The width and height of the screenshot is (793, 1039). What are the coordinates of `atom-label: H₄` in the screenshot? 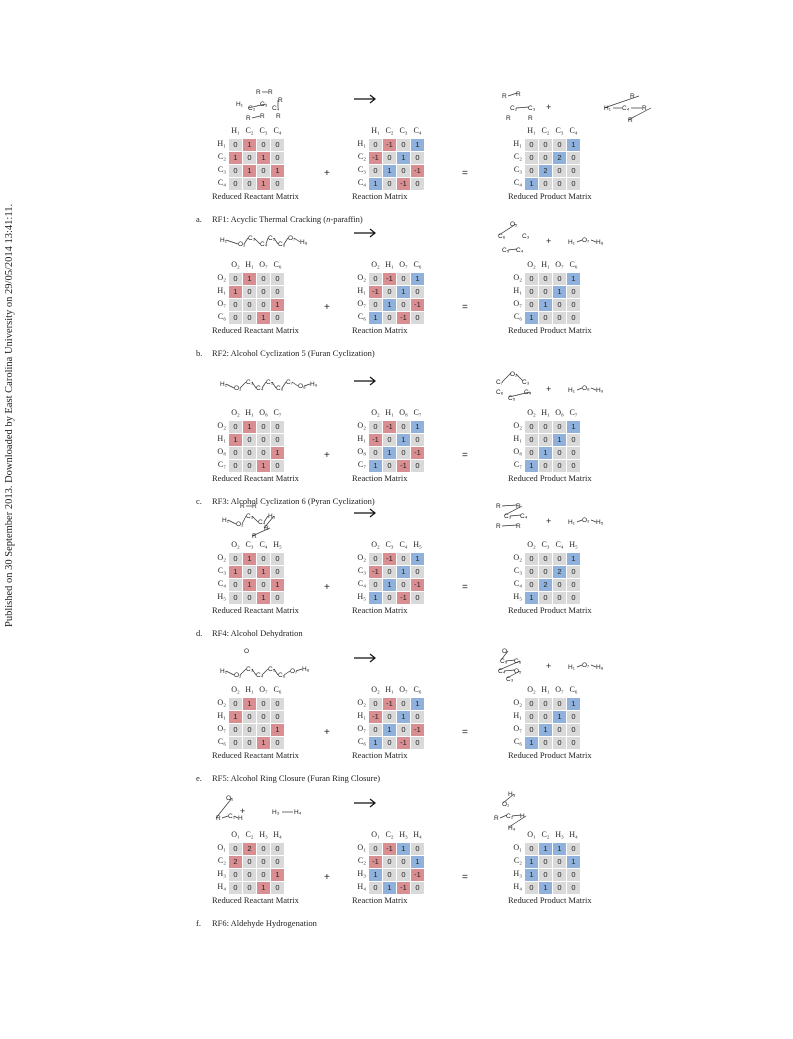 It's located at (298, 812).